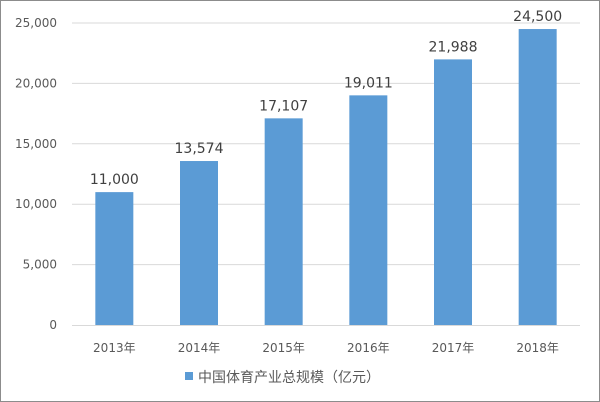 The width and height of the screenshot is (600, 402). I want to click on y-tick-label: 20,000, so click(36, 83).